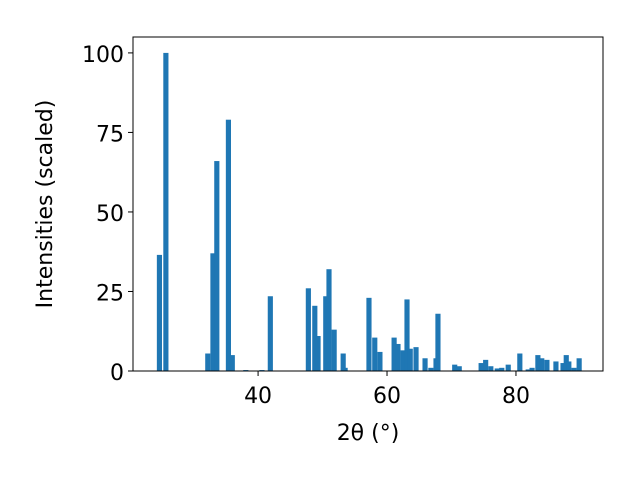 The height and width of the screenshot is (480, 640). I want to click on x-tick-label: 80, so click(516, 396).